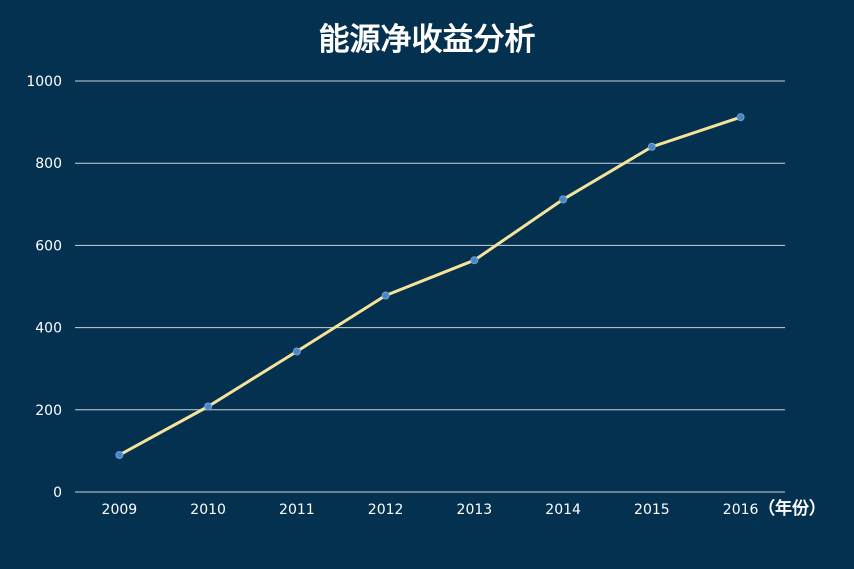 The height and width of the screenshot is (569, 854). What do you see at coordinates (741, 510) in the screenshot?
I see `x-tick-label: 2016` at bounding box center [741, 510].